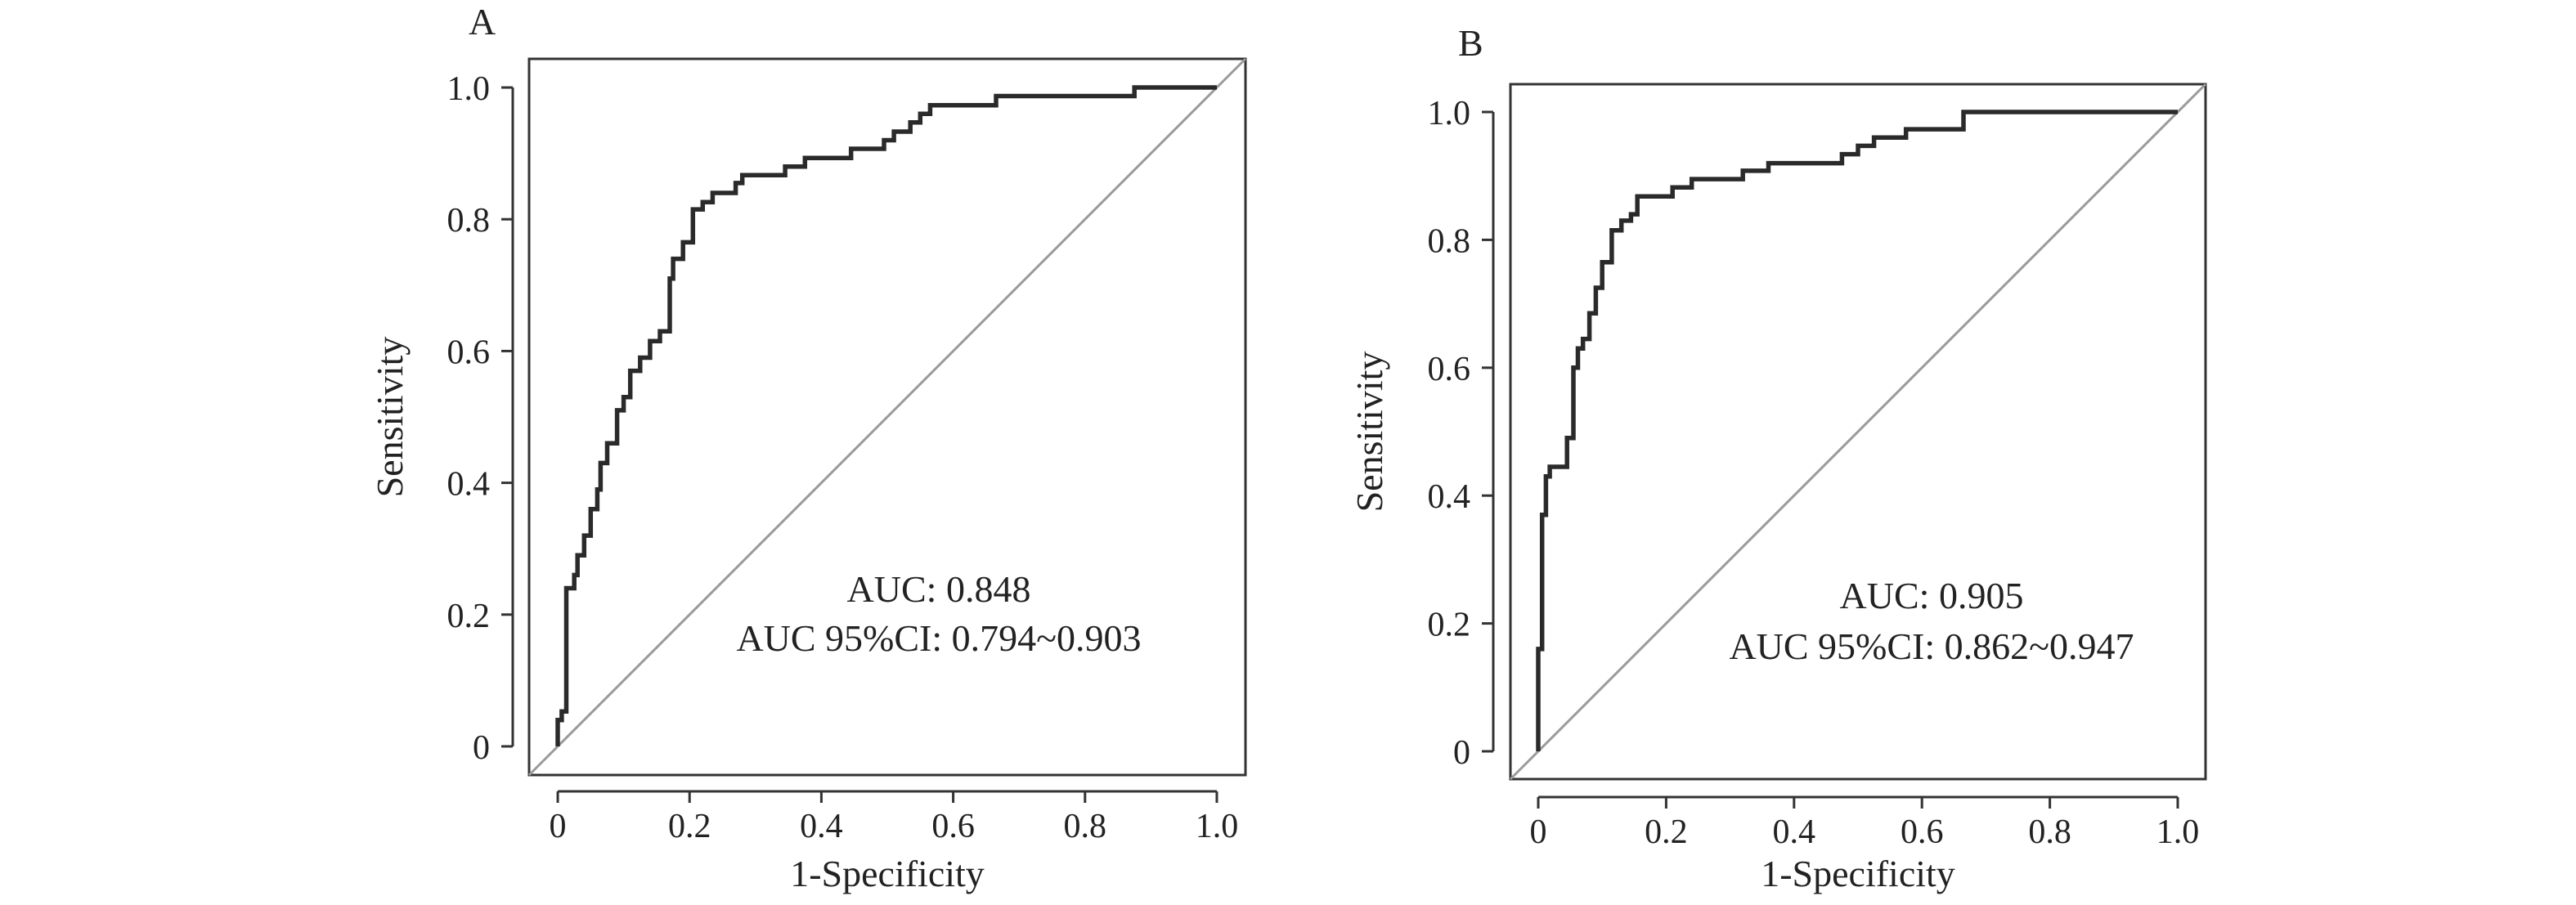  What do you see at coordinates (1932, 595) in the screenshot?
I see `auc-annotation-b: AUC: 0.905` at bounding box center [1932, 595].